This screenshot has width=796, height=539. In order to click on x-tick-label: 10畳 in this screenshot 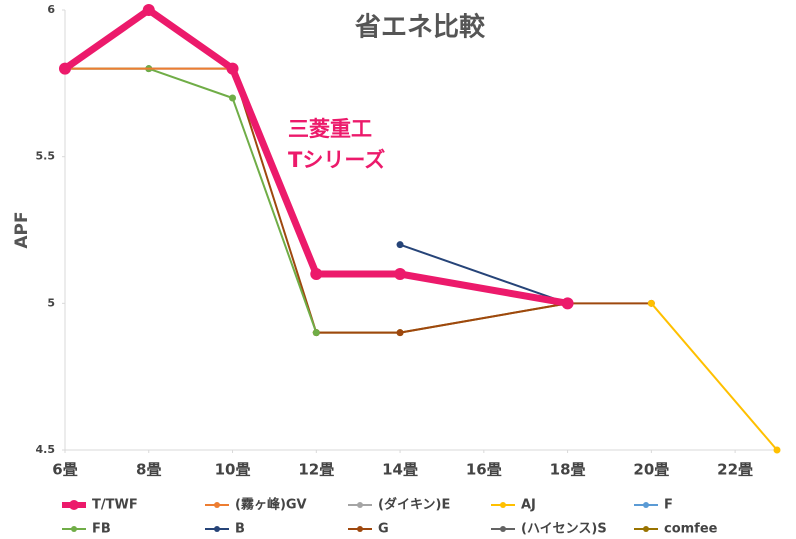, I will do `click(233, 470)`.